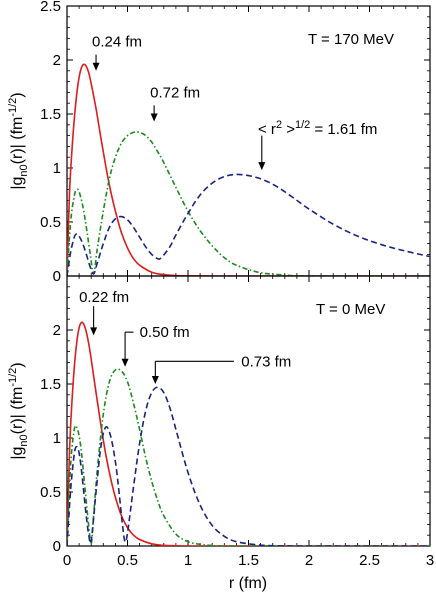  What do you see at coordinates (266, 361) in the screenshot?
I see `annotation-label: 0.73 fm` at bounding box center [266, 361].